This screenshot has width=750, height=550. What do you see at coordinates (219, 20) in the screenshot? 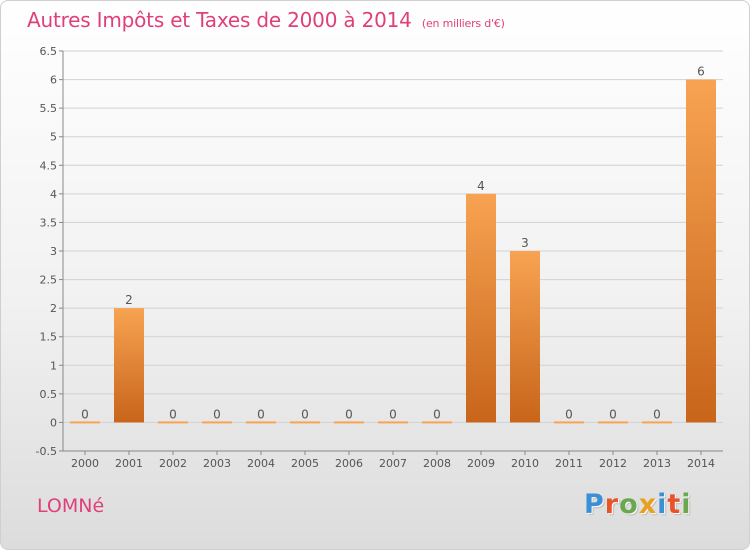
I see `chart-title-text: Autres Impôts et Taxes de 2000 à 2014` at bounding box center [219, 20].